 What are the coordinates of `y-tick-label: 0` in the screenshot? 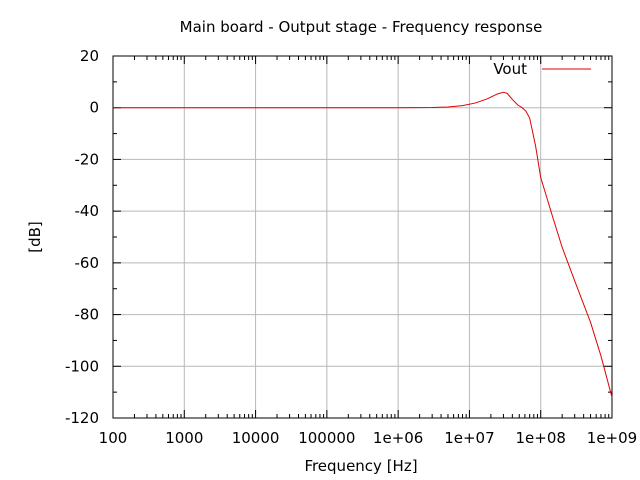 It's located at (94, 108).